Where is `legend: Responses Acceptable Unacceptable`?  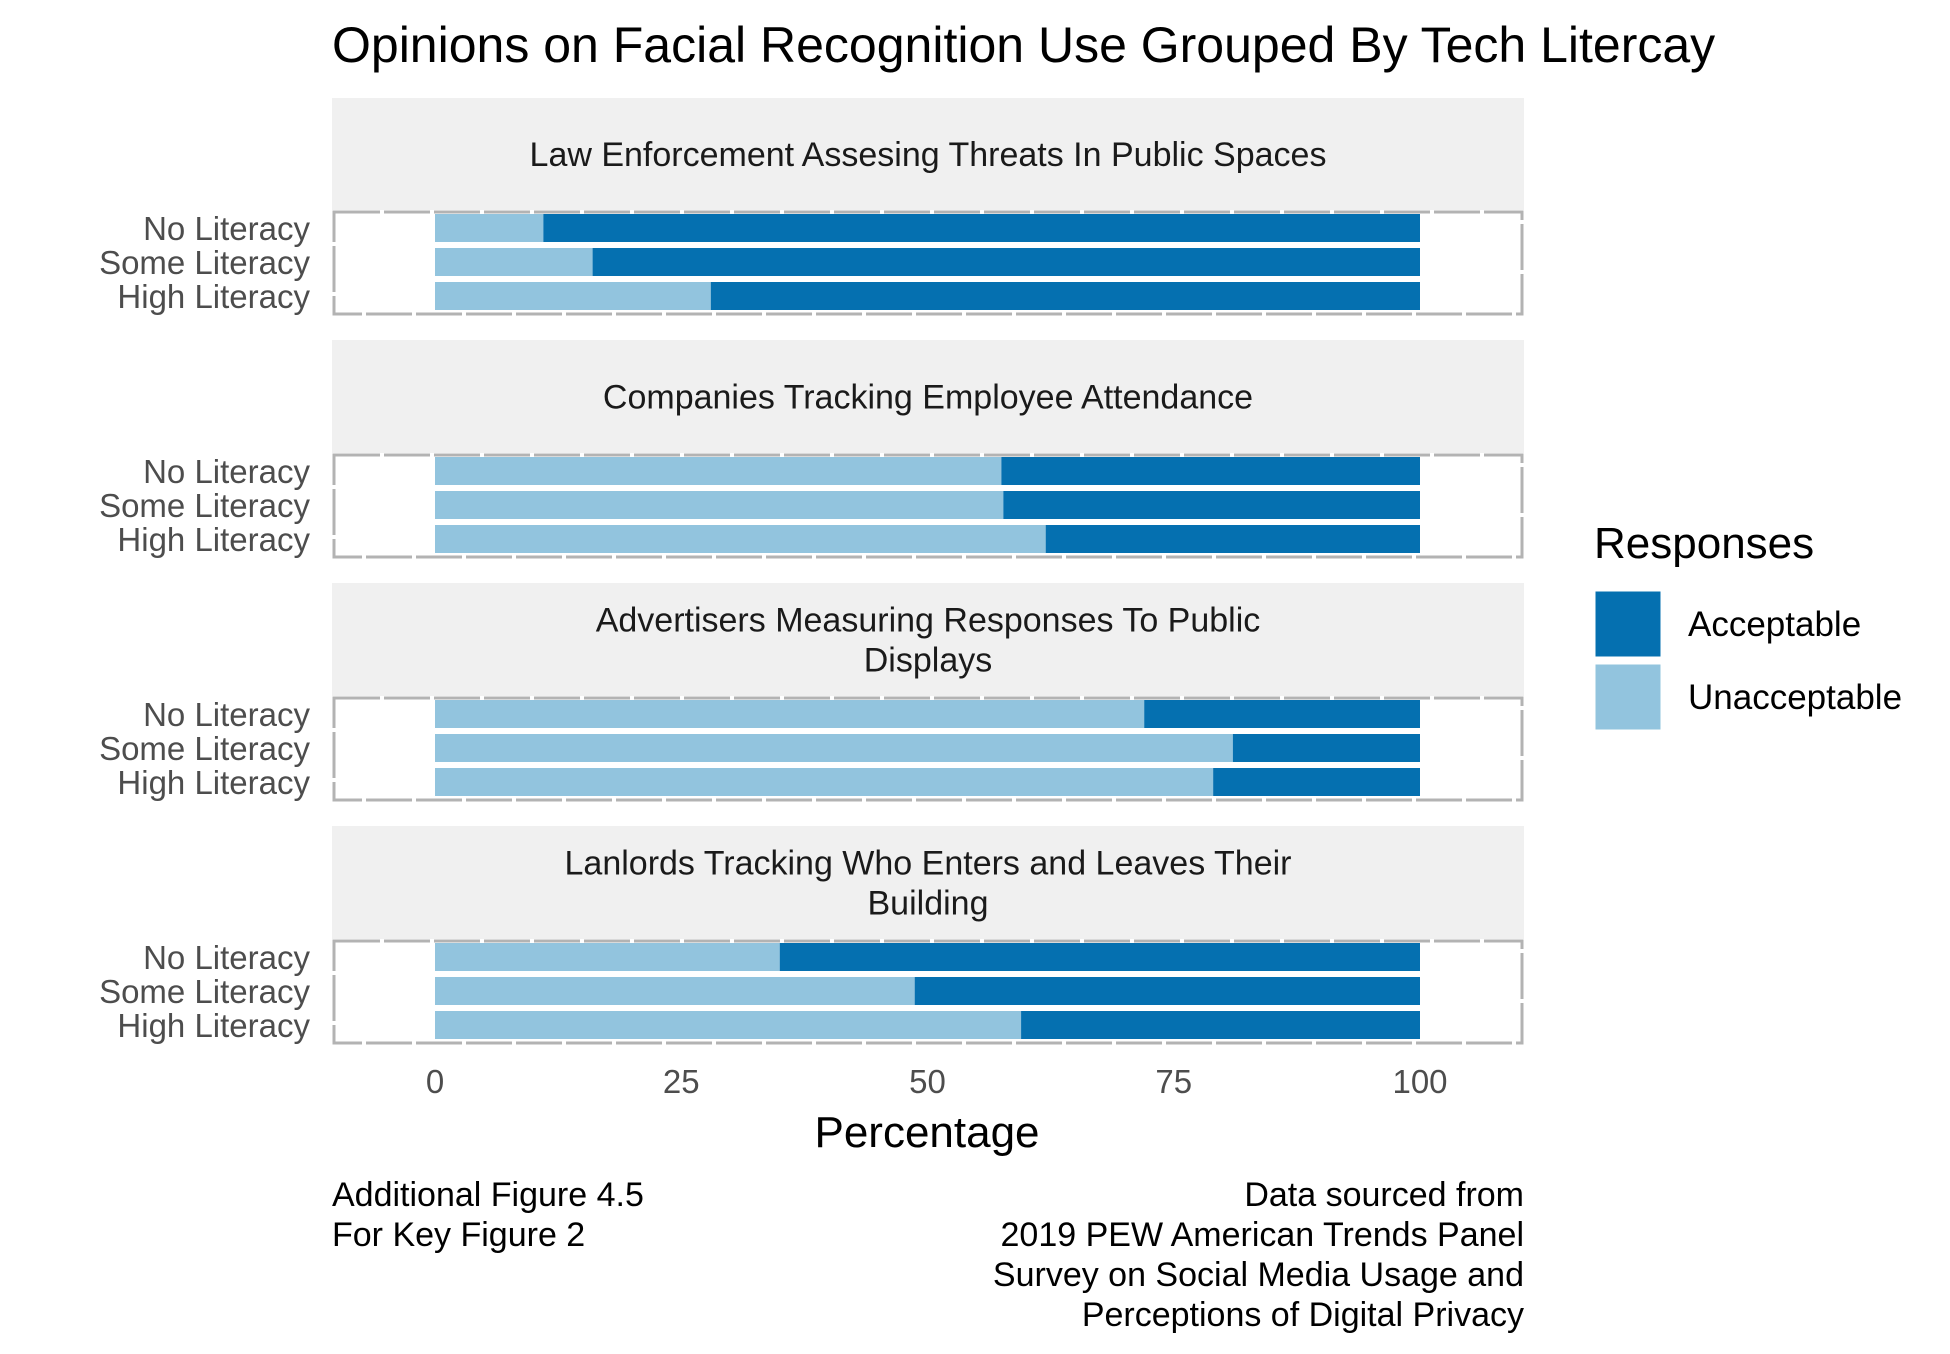 legend: Responses Acceptable Unacceptable is located at coordinates (1747, 626).